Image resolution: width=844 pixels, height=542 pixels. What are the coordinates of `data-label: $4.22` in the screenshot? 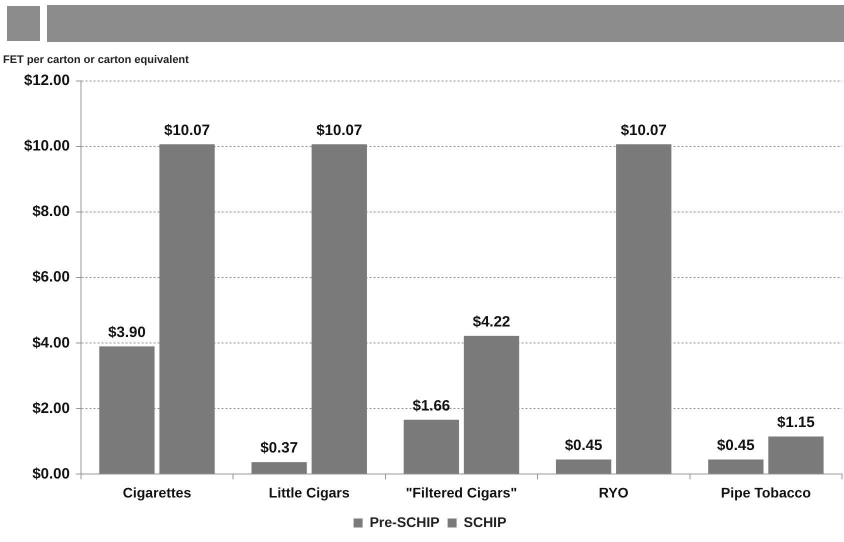 It's located at (491, 322).